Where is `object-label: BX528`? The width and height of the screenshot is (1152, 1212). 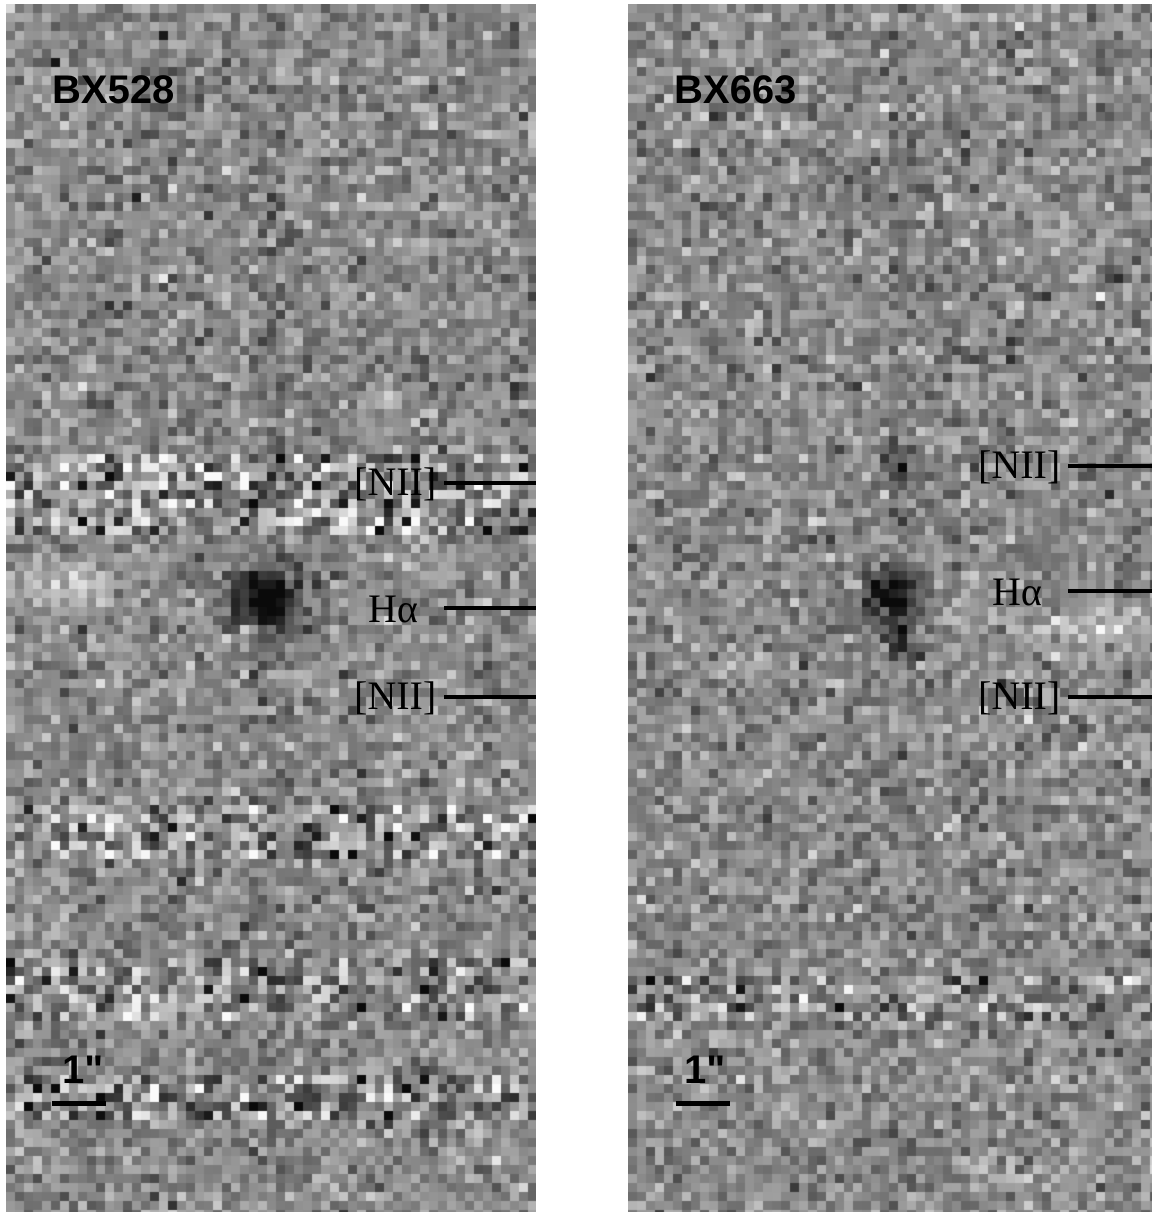
object-label: BX528 is located at coordinates (113, 90).